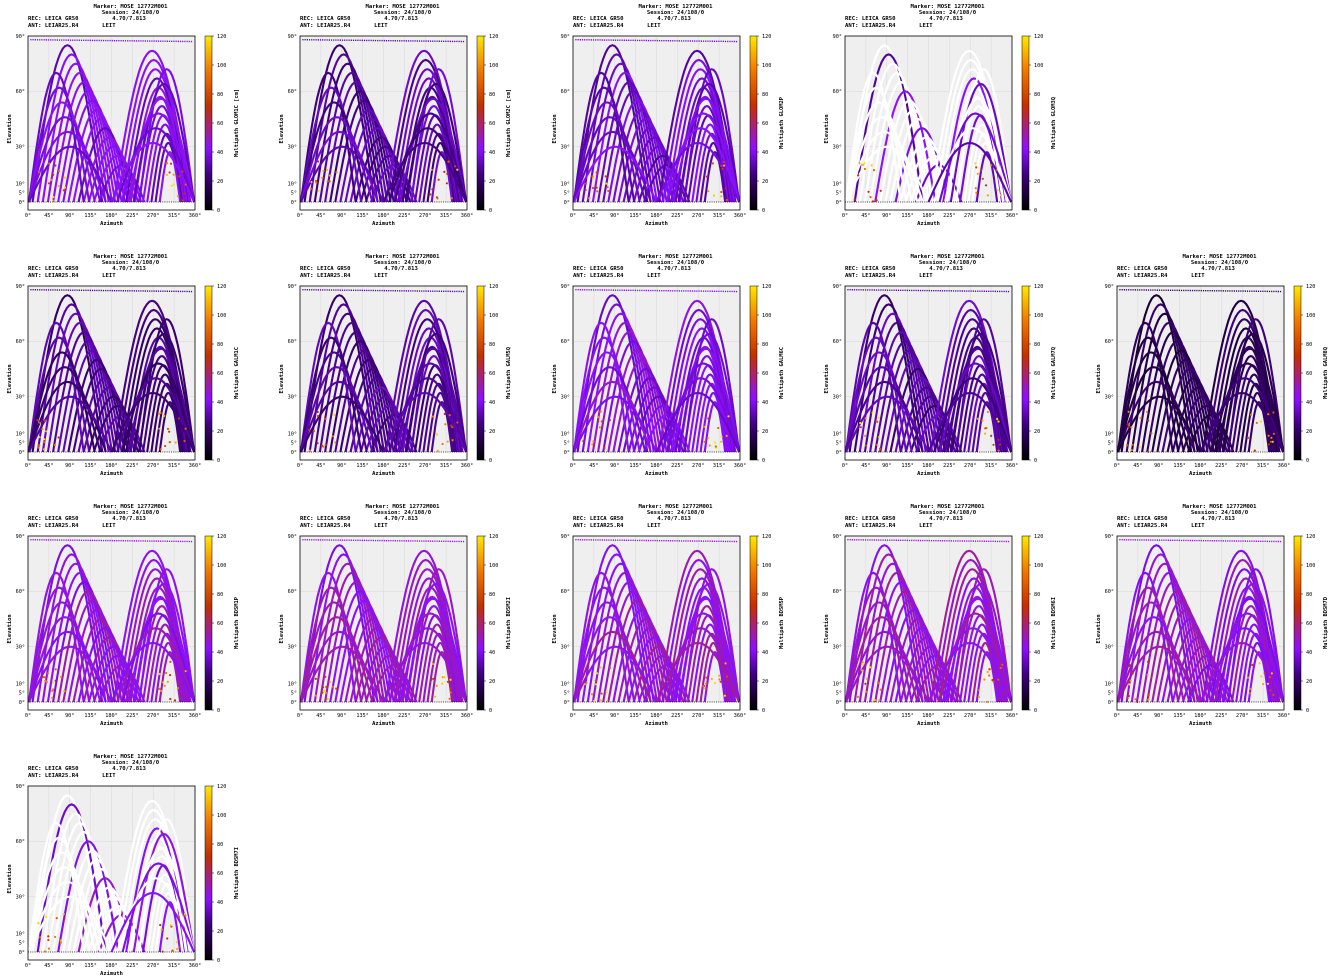  I want to click on session-text: Session: 24/108/0, so click(402, 513).